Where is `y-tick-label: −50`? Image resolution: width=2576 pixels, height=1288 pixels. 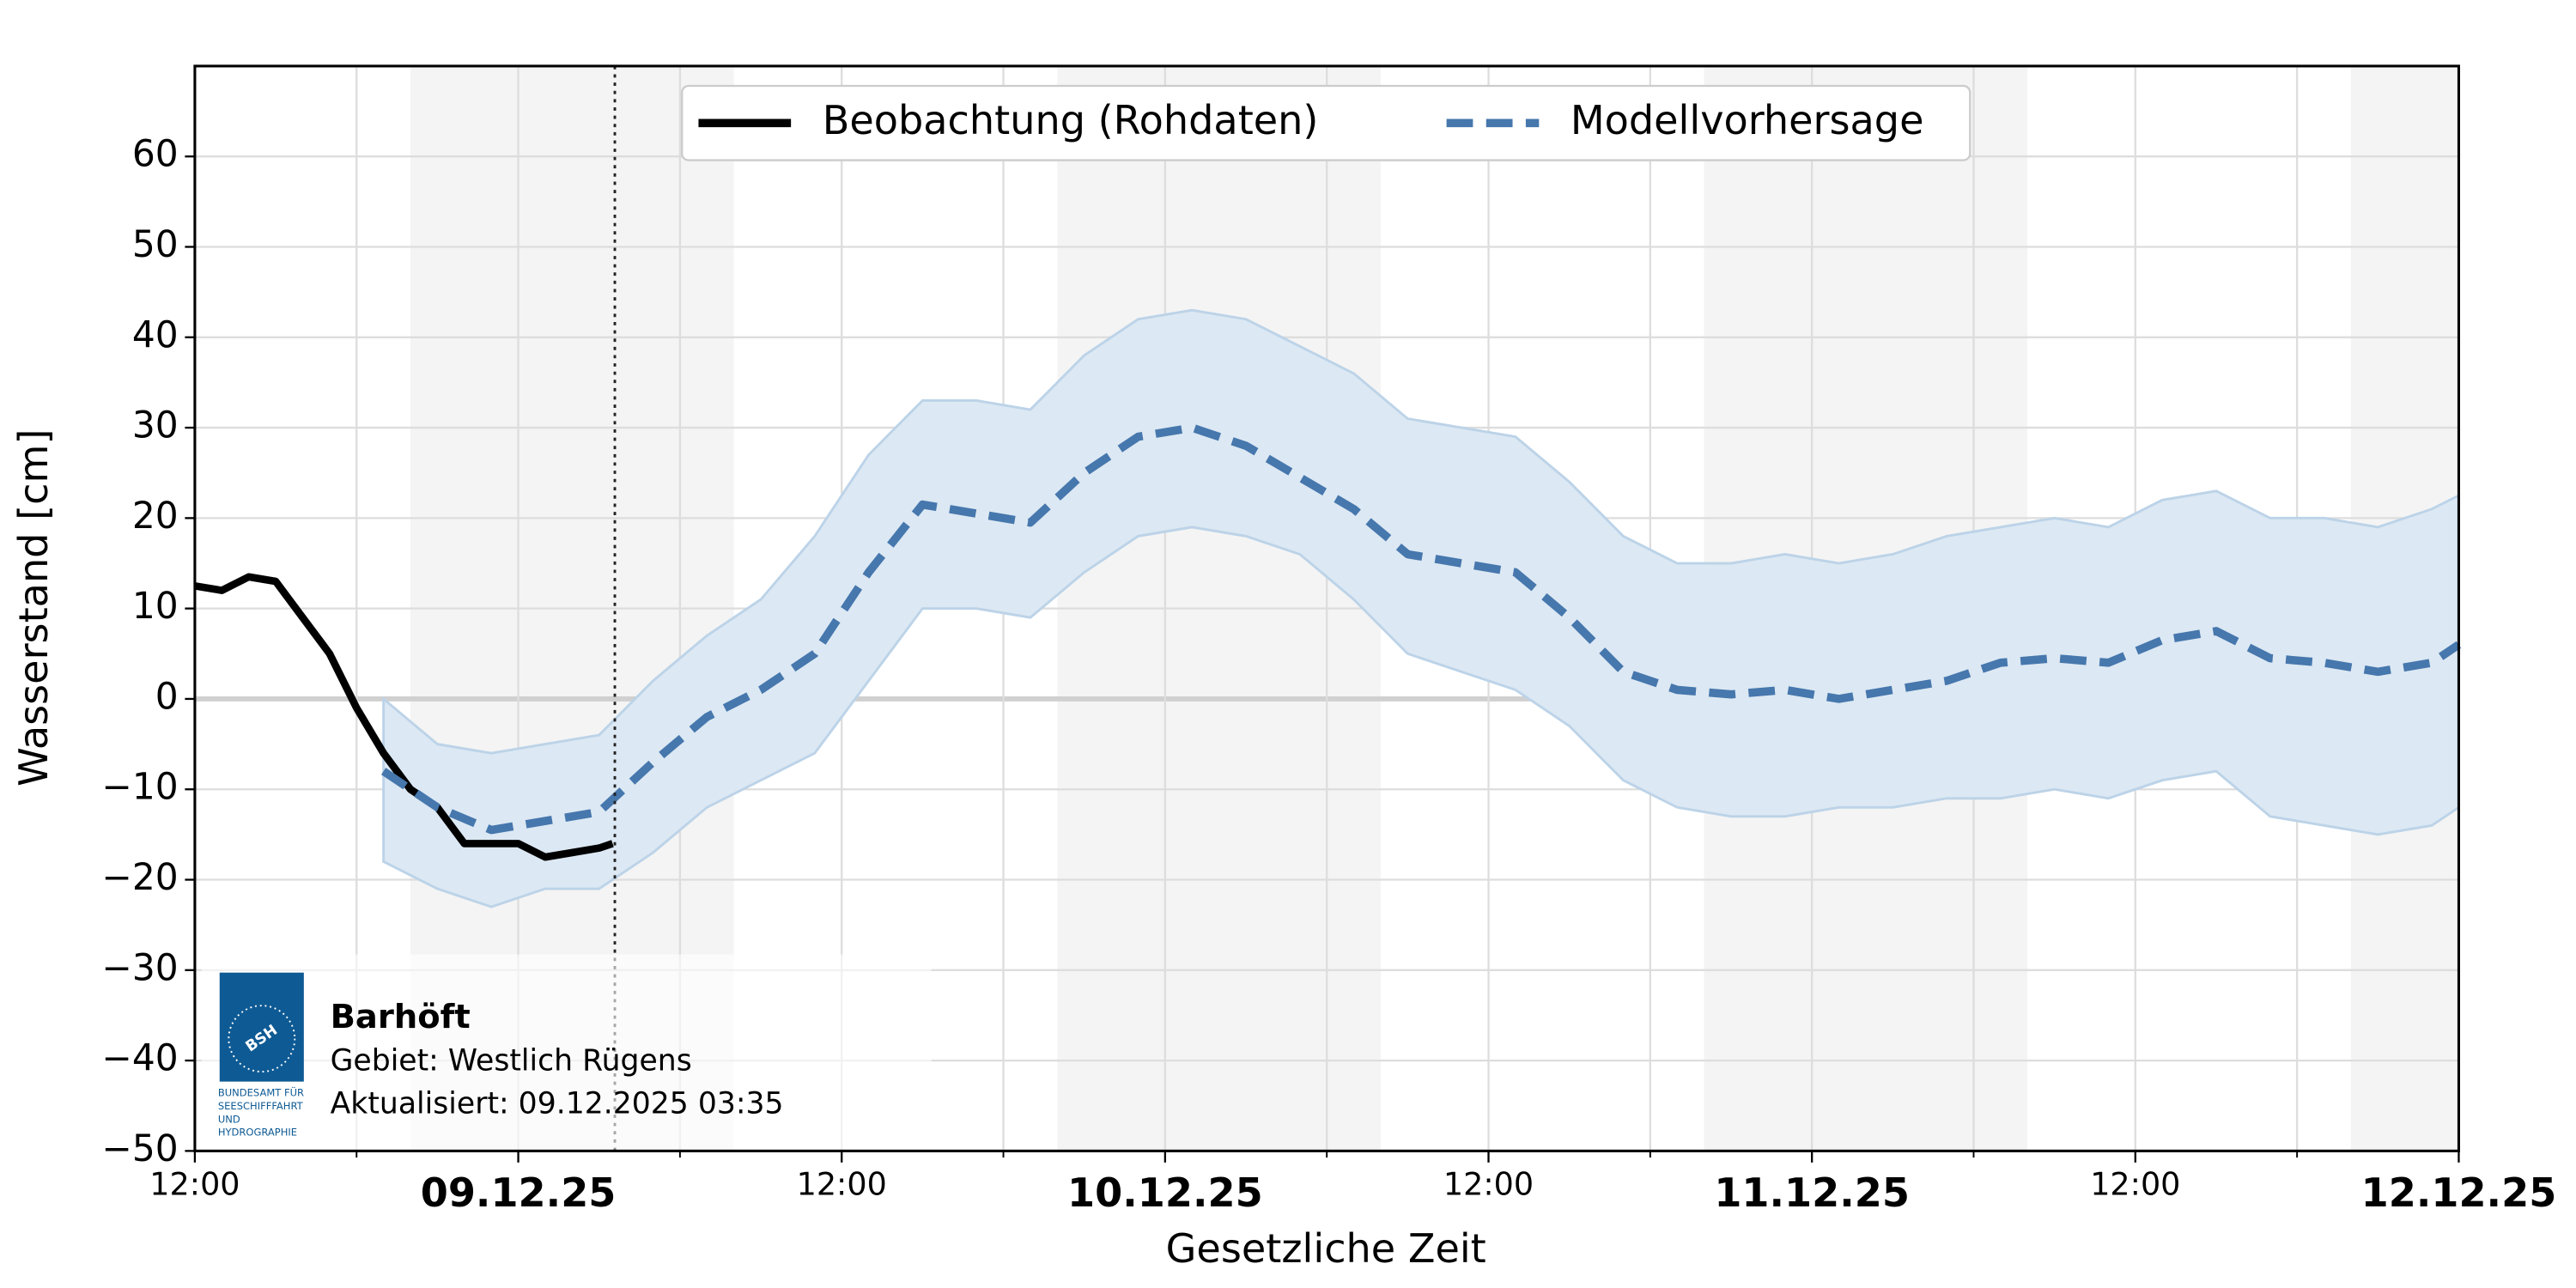 y-tick-label: −50 is located at coordinates (139, 1148).